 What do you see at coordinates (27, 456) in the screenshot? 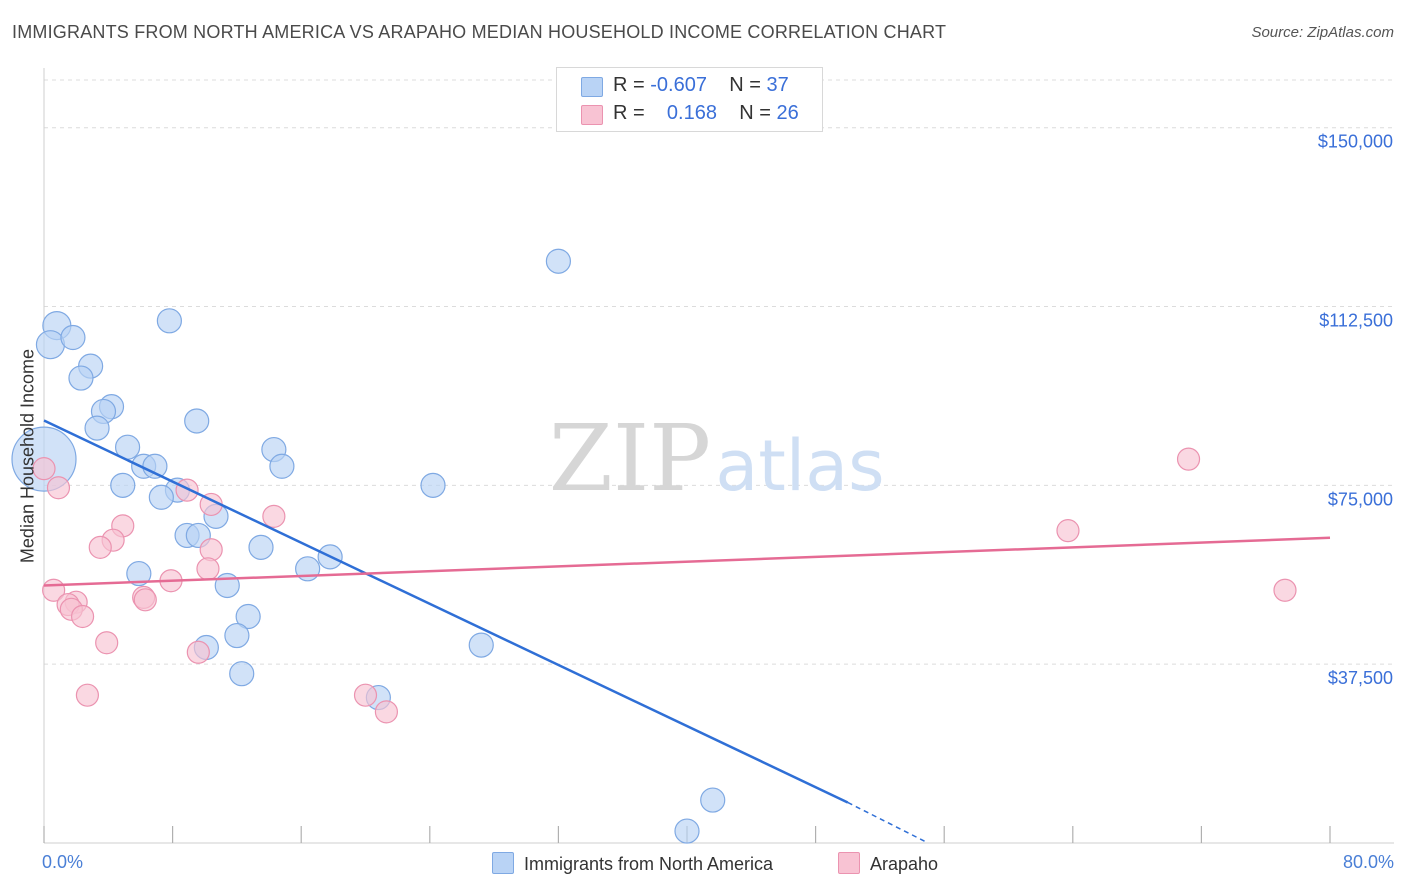
I see `y-axis-label: Median Household Income` at bounding box center [27, 456].